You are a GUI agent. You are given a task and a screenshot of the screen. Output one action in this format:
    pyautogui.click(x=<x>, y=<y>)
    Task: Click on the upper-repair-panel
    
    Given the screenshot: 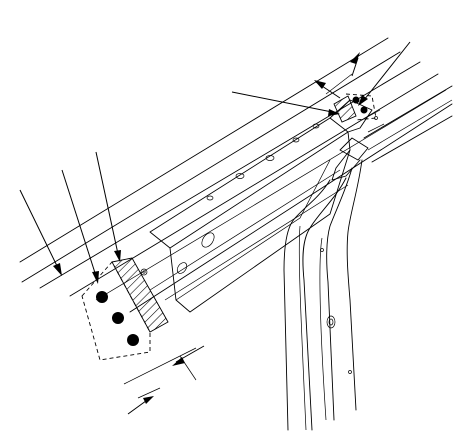 What is the action you would take?
    pyautogui.click(x=355, y=108)
    